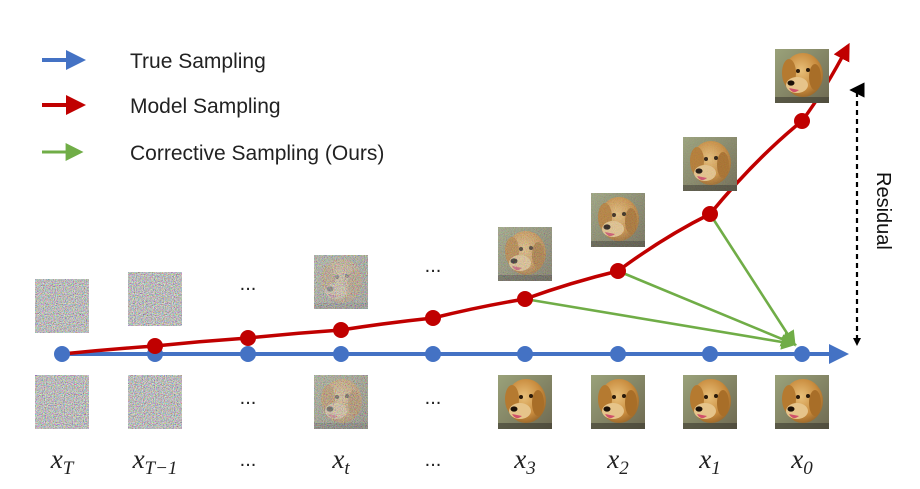 This screenshot has height=489, width=920. I want to click on legend-label-model-sampling: Model Sampling, so click(205, 106).